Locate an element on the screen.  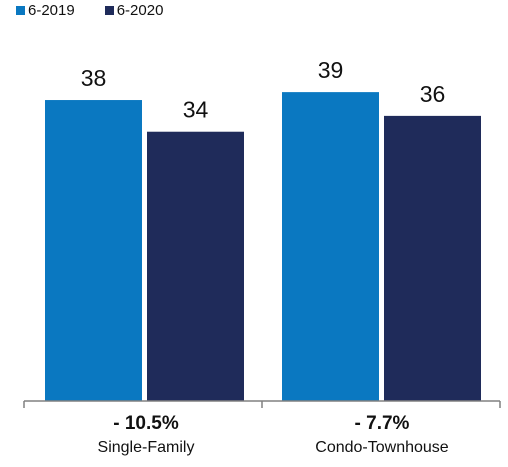
data-label-single-family-series-1: 38 is located at coordinates (94, 78).